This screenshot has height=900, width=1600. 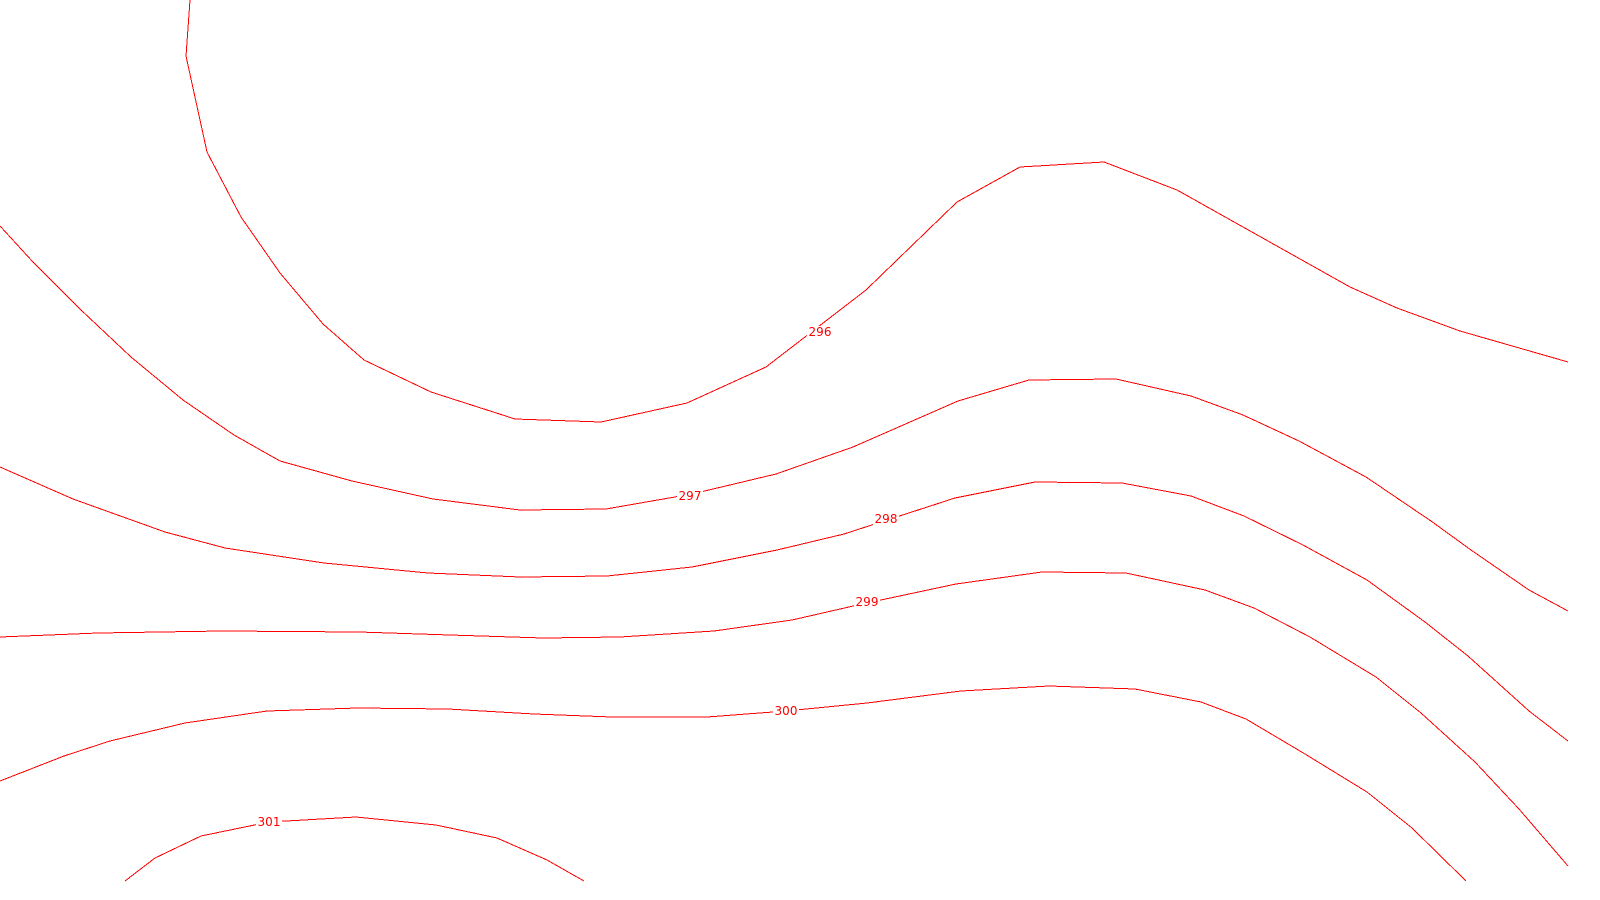 I want to click on contour-label-298: 298, so click(x=886, y=519).